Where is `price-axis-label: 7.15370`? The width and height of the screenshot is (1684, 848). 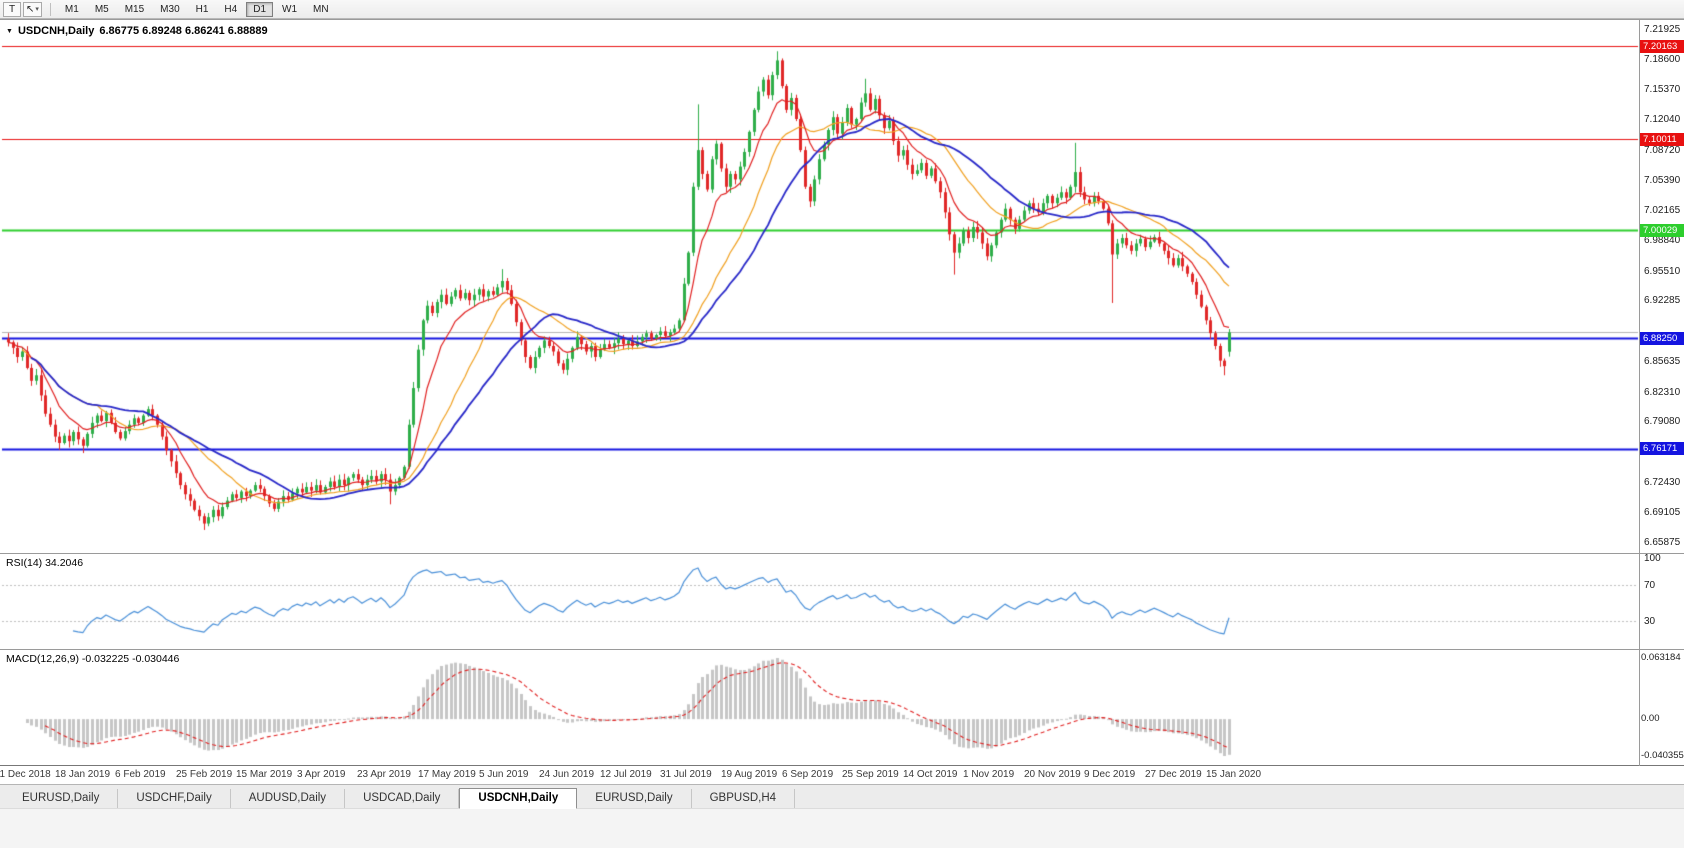
price-axis-label: 7.15370 is located at coordinates (1662, 89).